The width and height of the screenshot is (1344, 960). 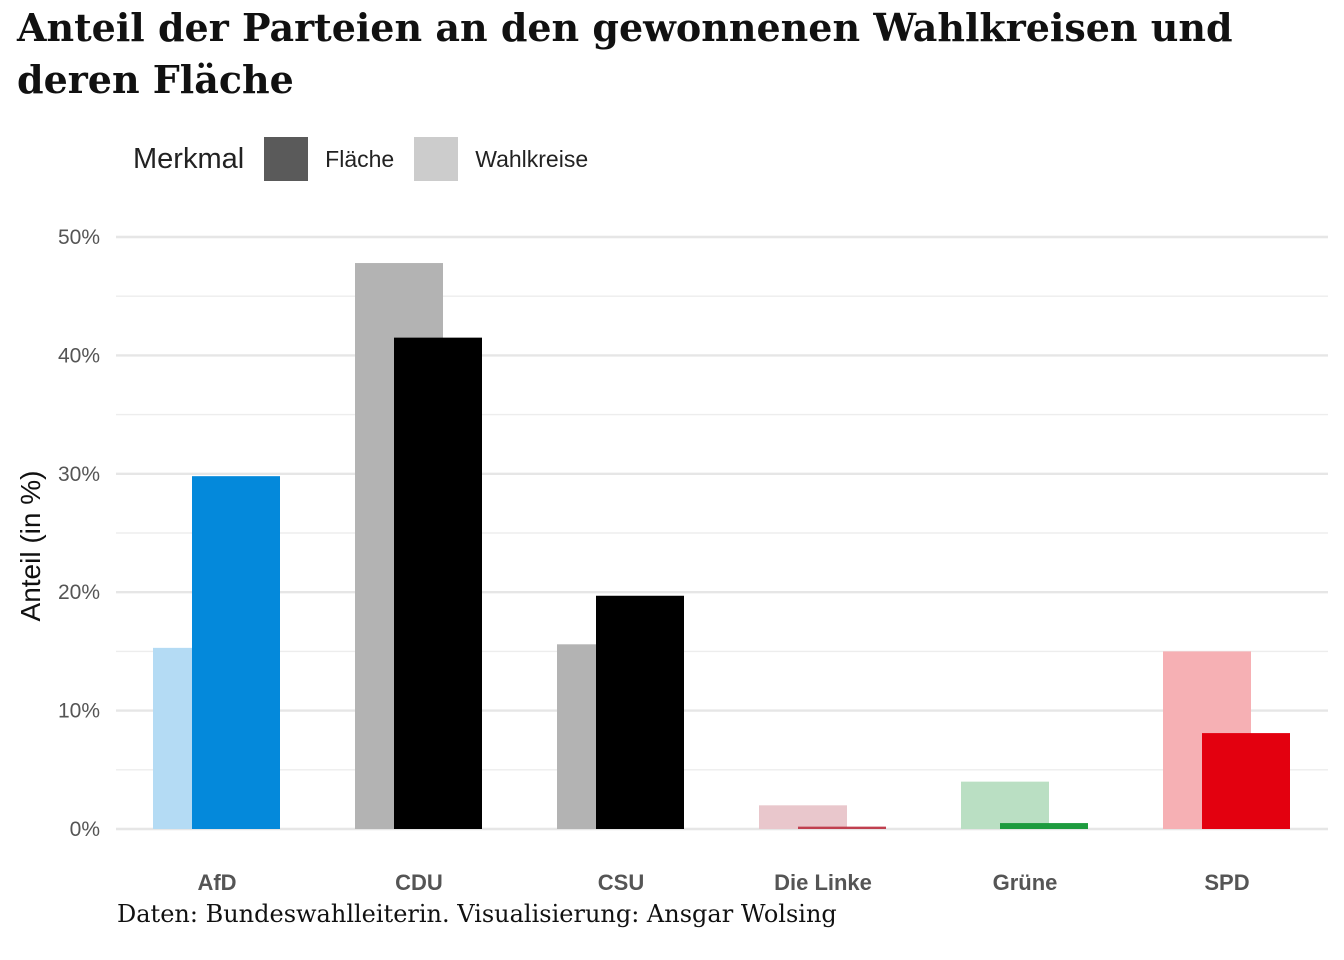 What do you see at coordinates (1025, 882) in the screenshot?
I see `x-tick-label: Grüne` at bounding box center [1025, 882].